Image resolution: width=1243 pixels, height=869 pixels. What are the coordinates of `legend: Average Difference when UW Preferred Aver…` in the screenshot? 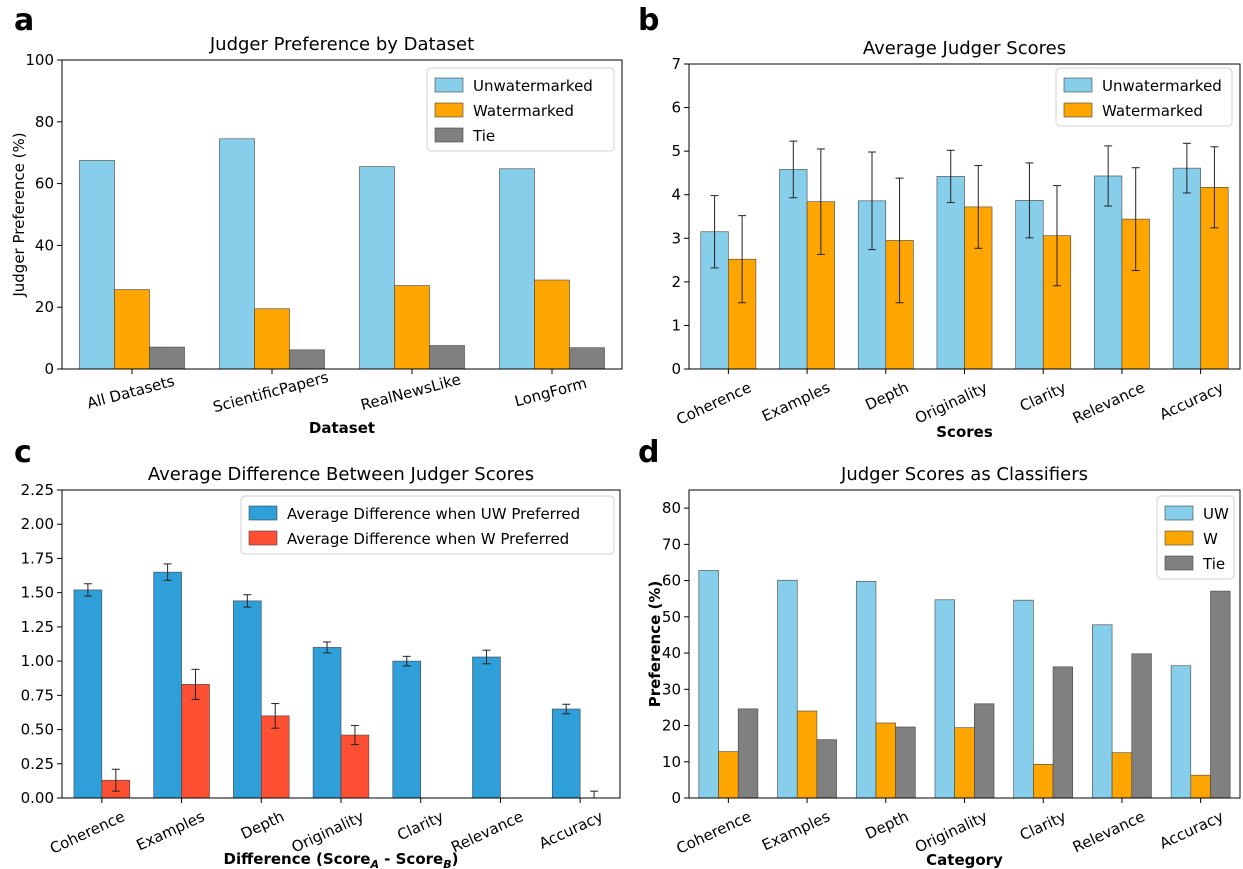 It's located at (427, 525).